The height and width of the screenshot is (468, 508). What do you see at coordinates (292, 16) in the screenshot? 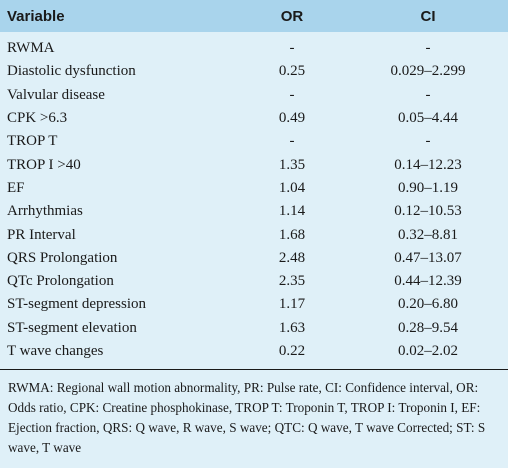
I see `header-or: OR` at bounding box center [292, 16].